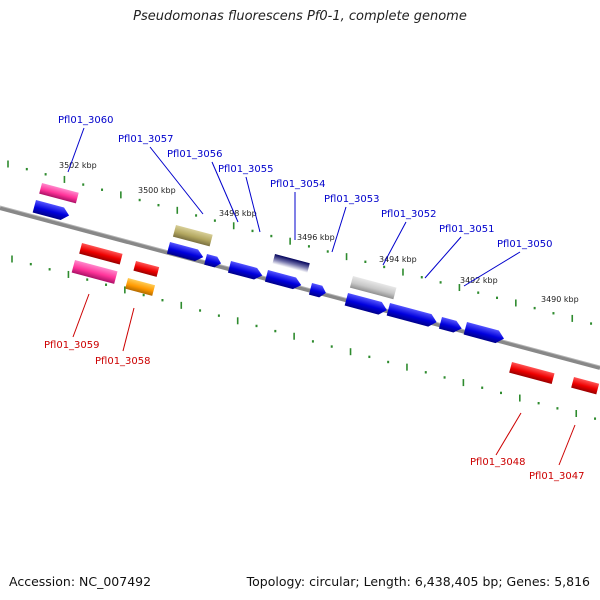 This screenshot has height=600, width=600. Describe the element at coordinates (316, 237) in the screenshot. I see `scale-label: 3496 kbp` at that location.